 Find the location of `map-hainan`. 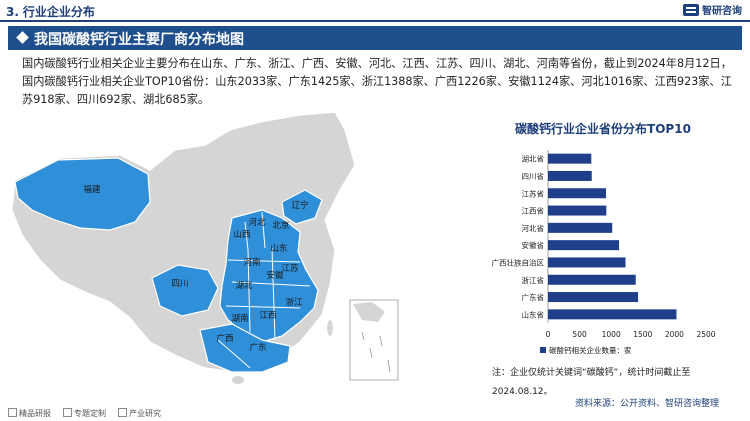

map-hainan is located at coordinates (238, 380).